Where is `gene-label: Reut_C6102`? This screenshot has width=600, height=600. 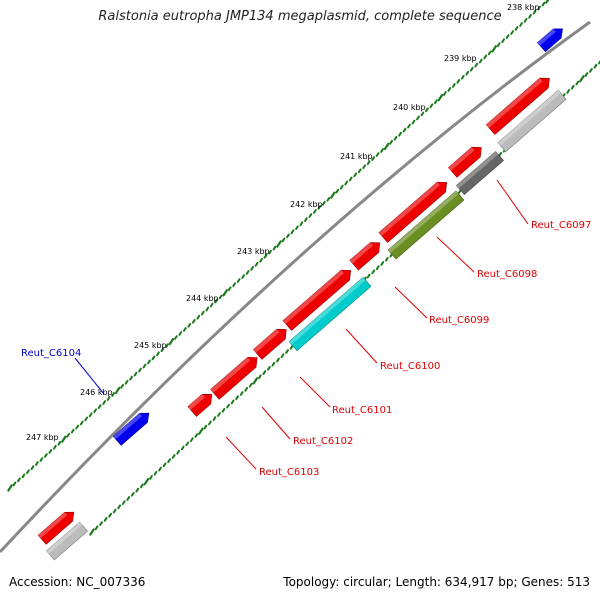
gene-label: Reut_C6102 is located at coordinates (323, 441).